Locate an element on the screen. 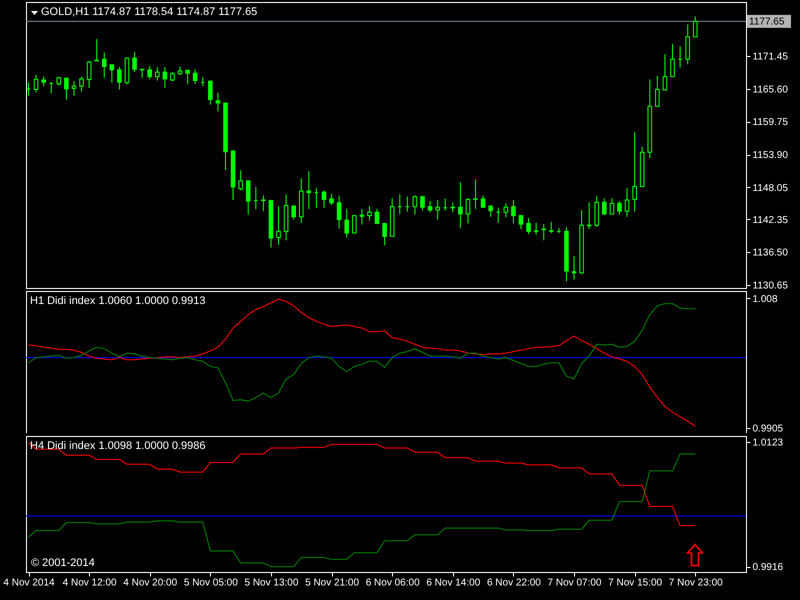 The image size is (800, 600). chart-title: H4 Didi index 1.0098 1.0000 0.9986 is located at coordinates (118, 446).